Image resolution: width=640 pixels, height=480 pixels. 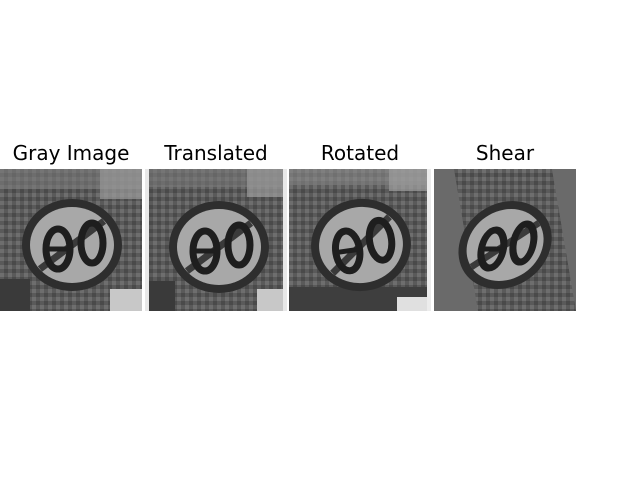 What do you see at coordinates (216, 240) in the screenshot?
I see `sign-image-translated` at bounding box center [216, 240].